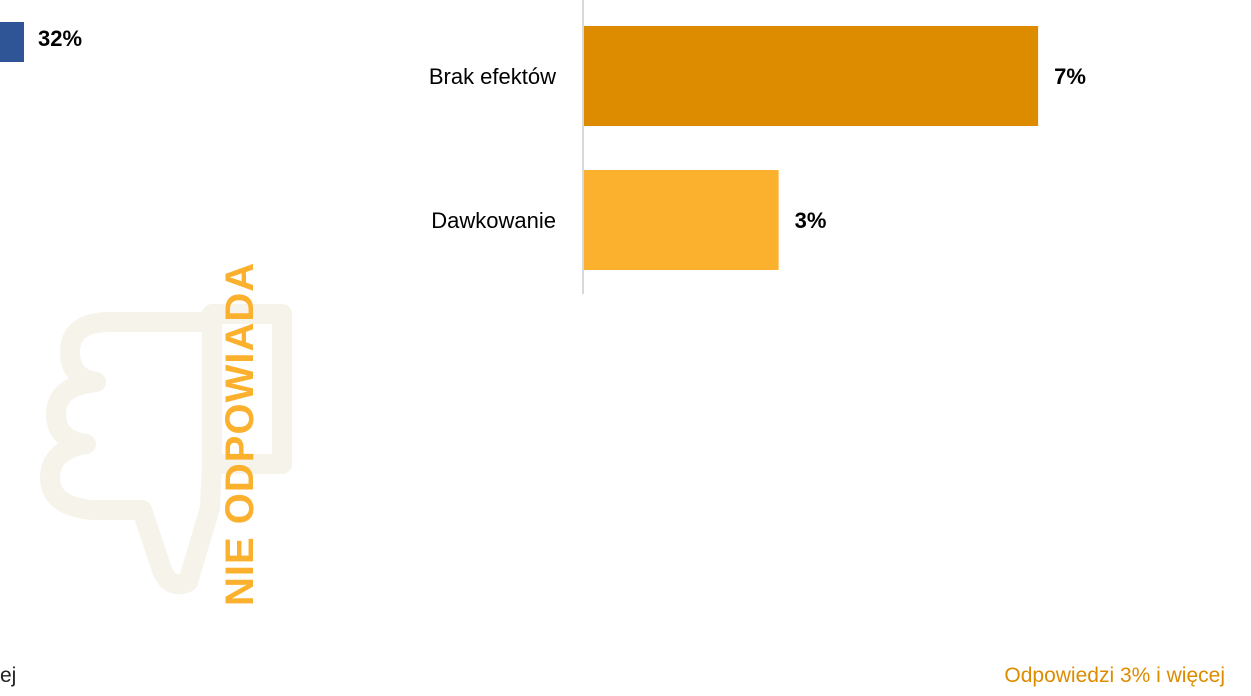 This screenshot has width=1251, height=696. What do you see at coordinates (60, 38) in the screenshot?
I see `left-value-label: 32%` at bounding box center [60, 38].